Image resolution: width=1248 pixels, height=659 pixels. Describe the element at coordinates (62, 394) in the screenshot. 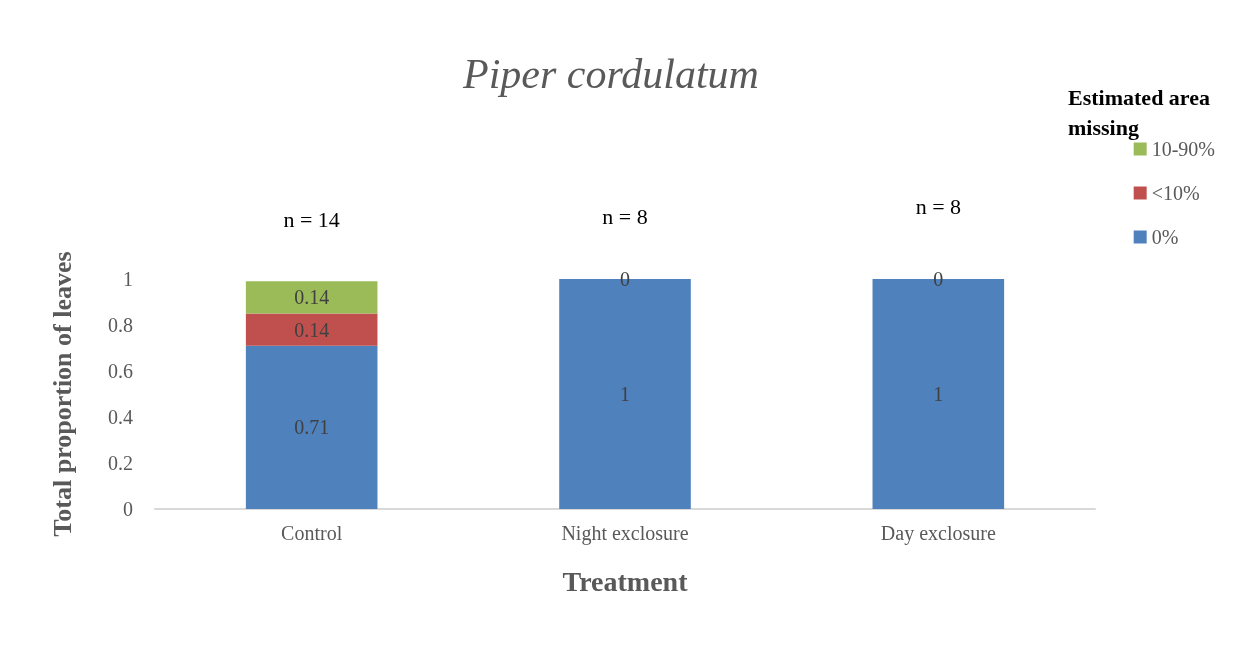

I see `y-axis-title: Total proportion of leaves` at that location.